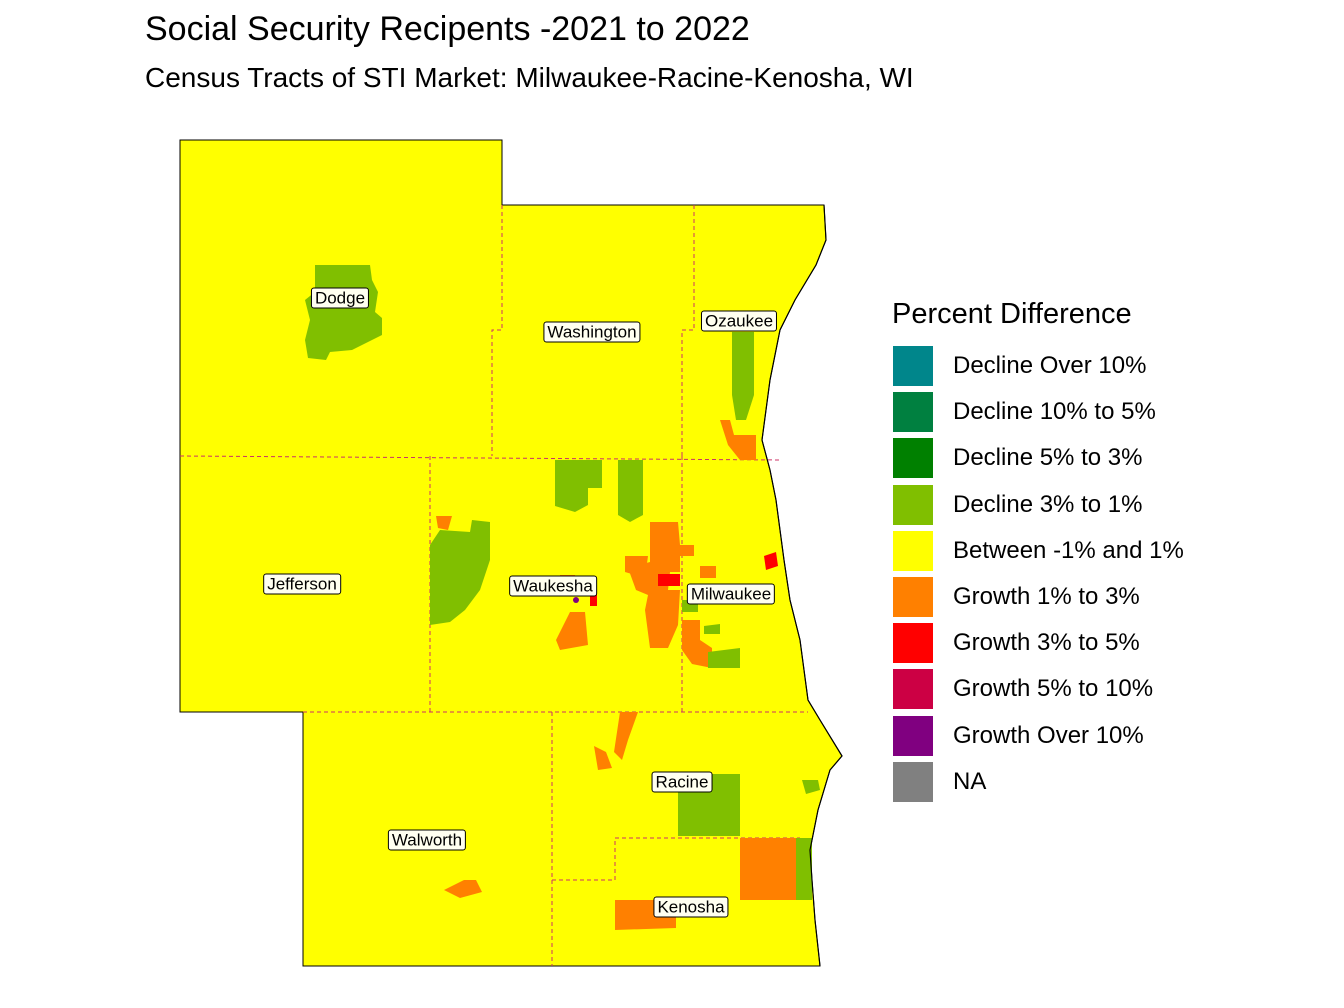 The width and height of the screenshot is (1344, 1008). What do you see at coordinates (553, 586) in the screenshot?
I see `county-label-waukesha: Waukesha` at bounding box center [553, 586].